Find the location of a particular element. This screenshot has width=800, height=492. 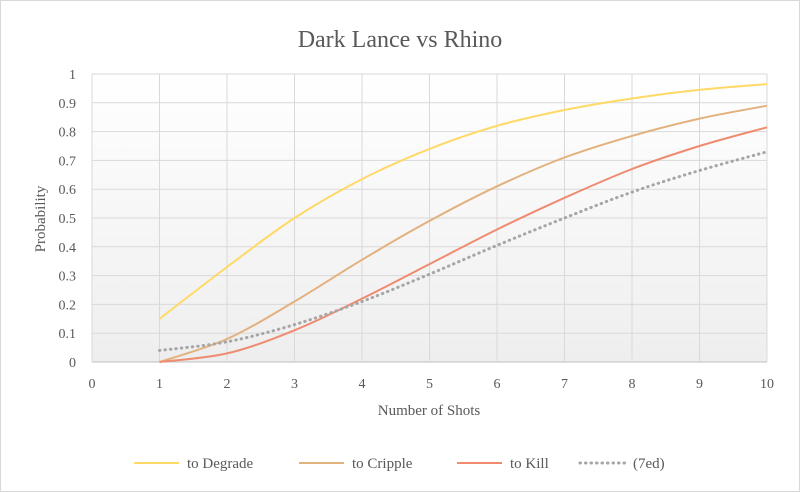

x-tick-label: 2 is located at coordinates (227, 384).